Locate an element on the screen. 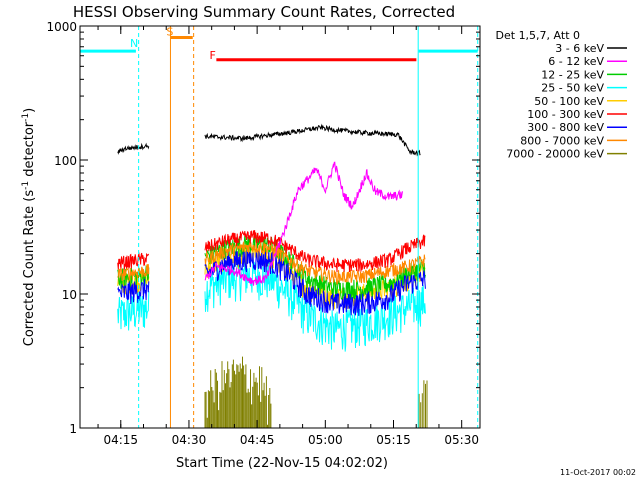 Image resolution: width=640 pixels, height=480 pixels. x-tick-label: 04:45 is located at coordinates (257, 440).